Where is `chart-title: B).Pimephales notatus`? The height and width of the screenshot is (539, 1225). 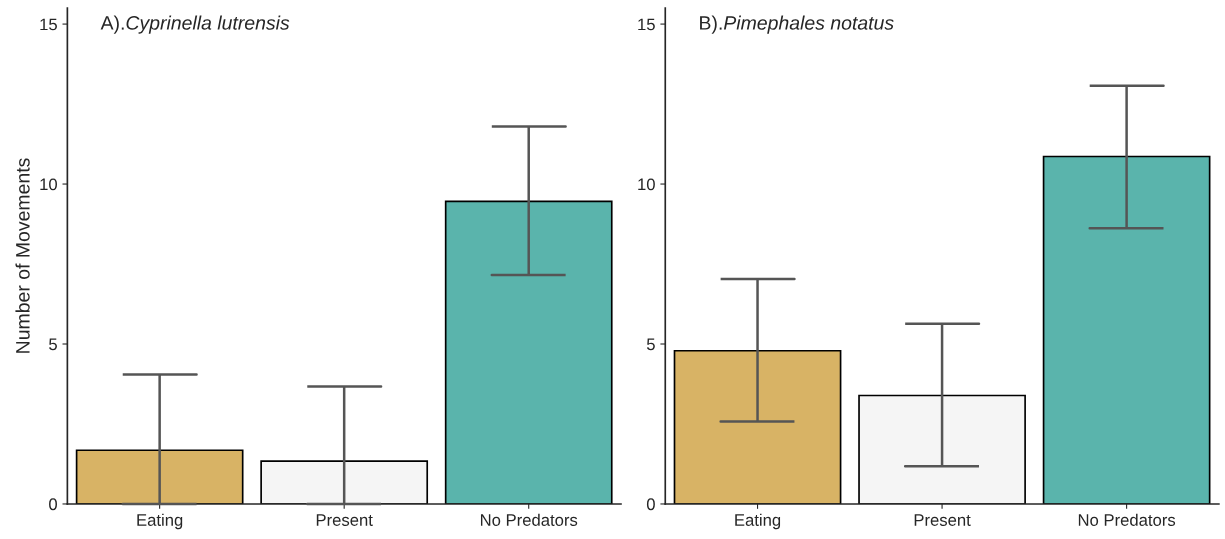
chart-title: B).Pimephales notatus is located at coordinates (797, 24).